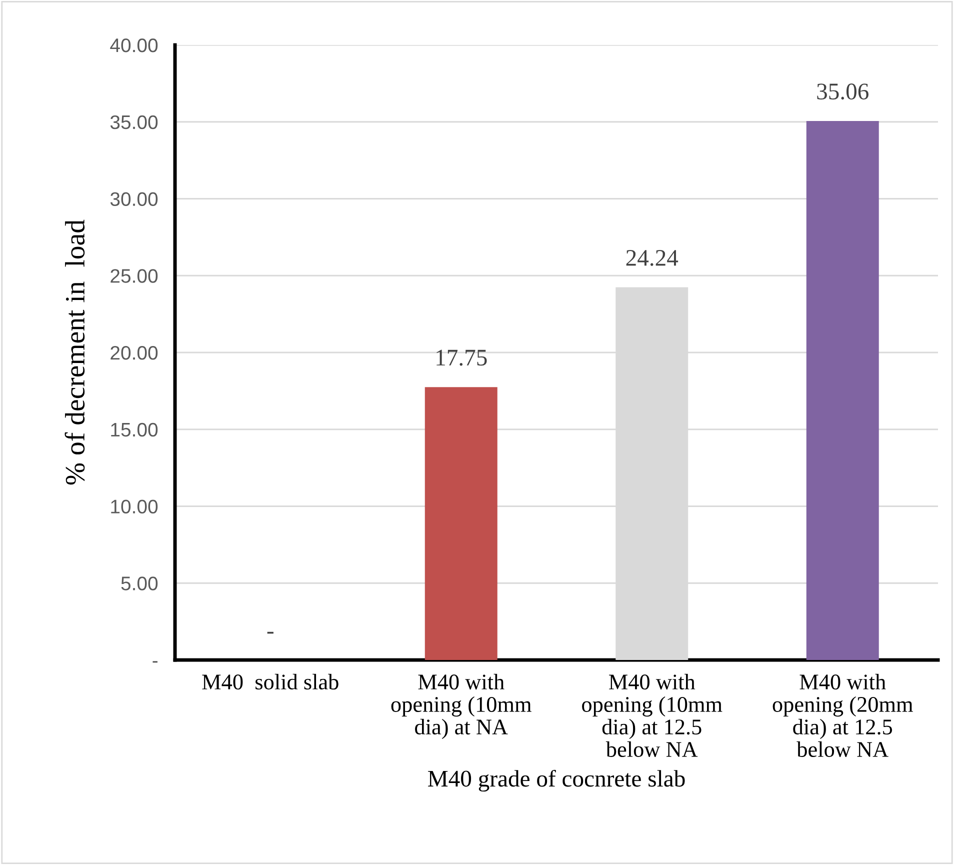 The width and height of the screenshot is (954, 865). Describe the element at coordinates (270, 633) in the screenshot. I see `data-label: -` at that location.